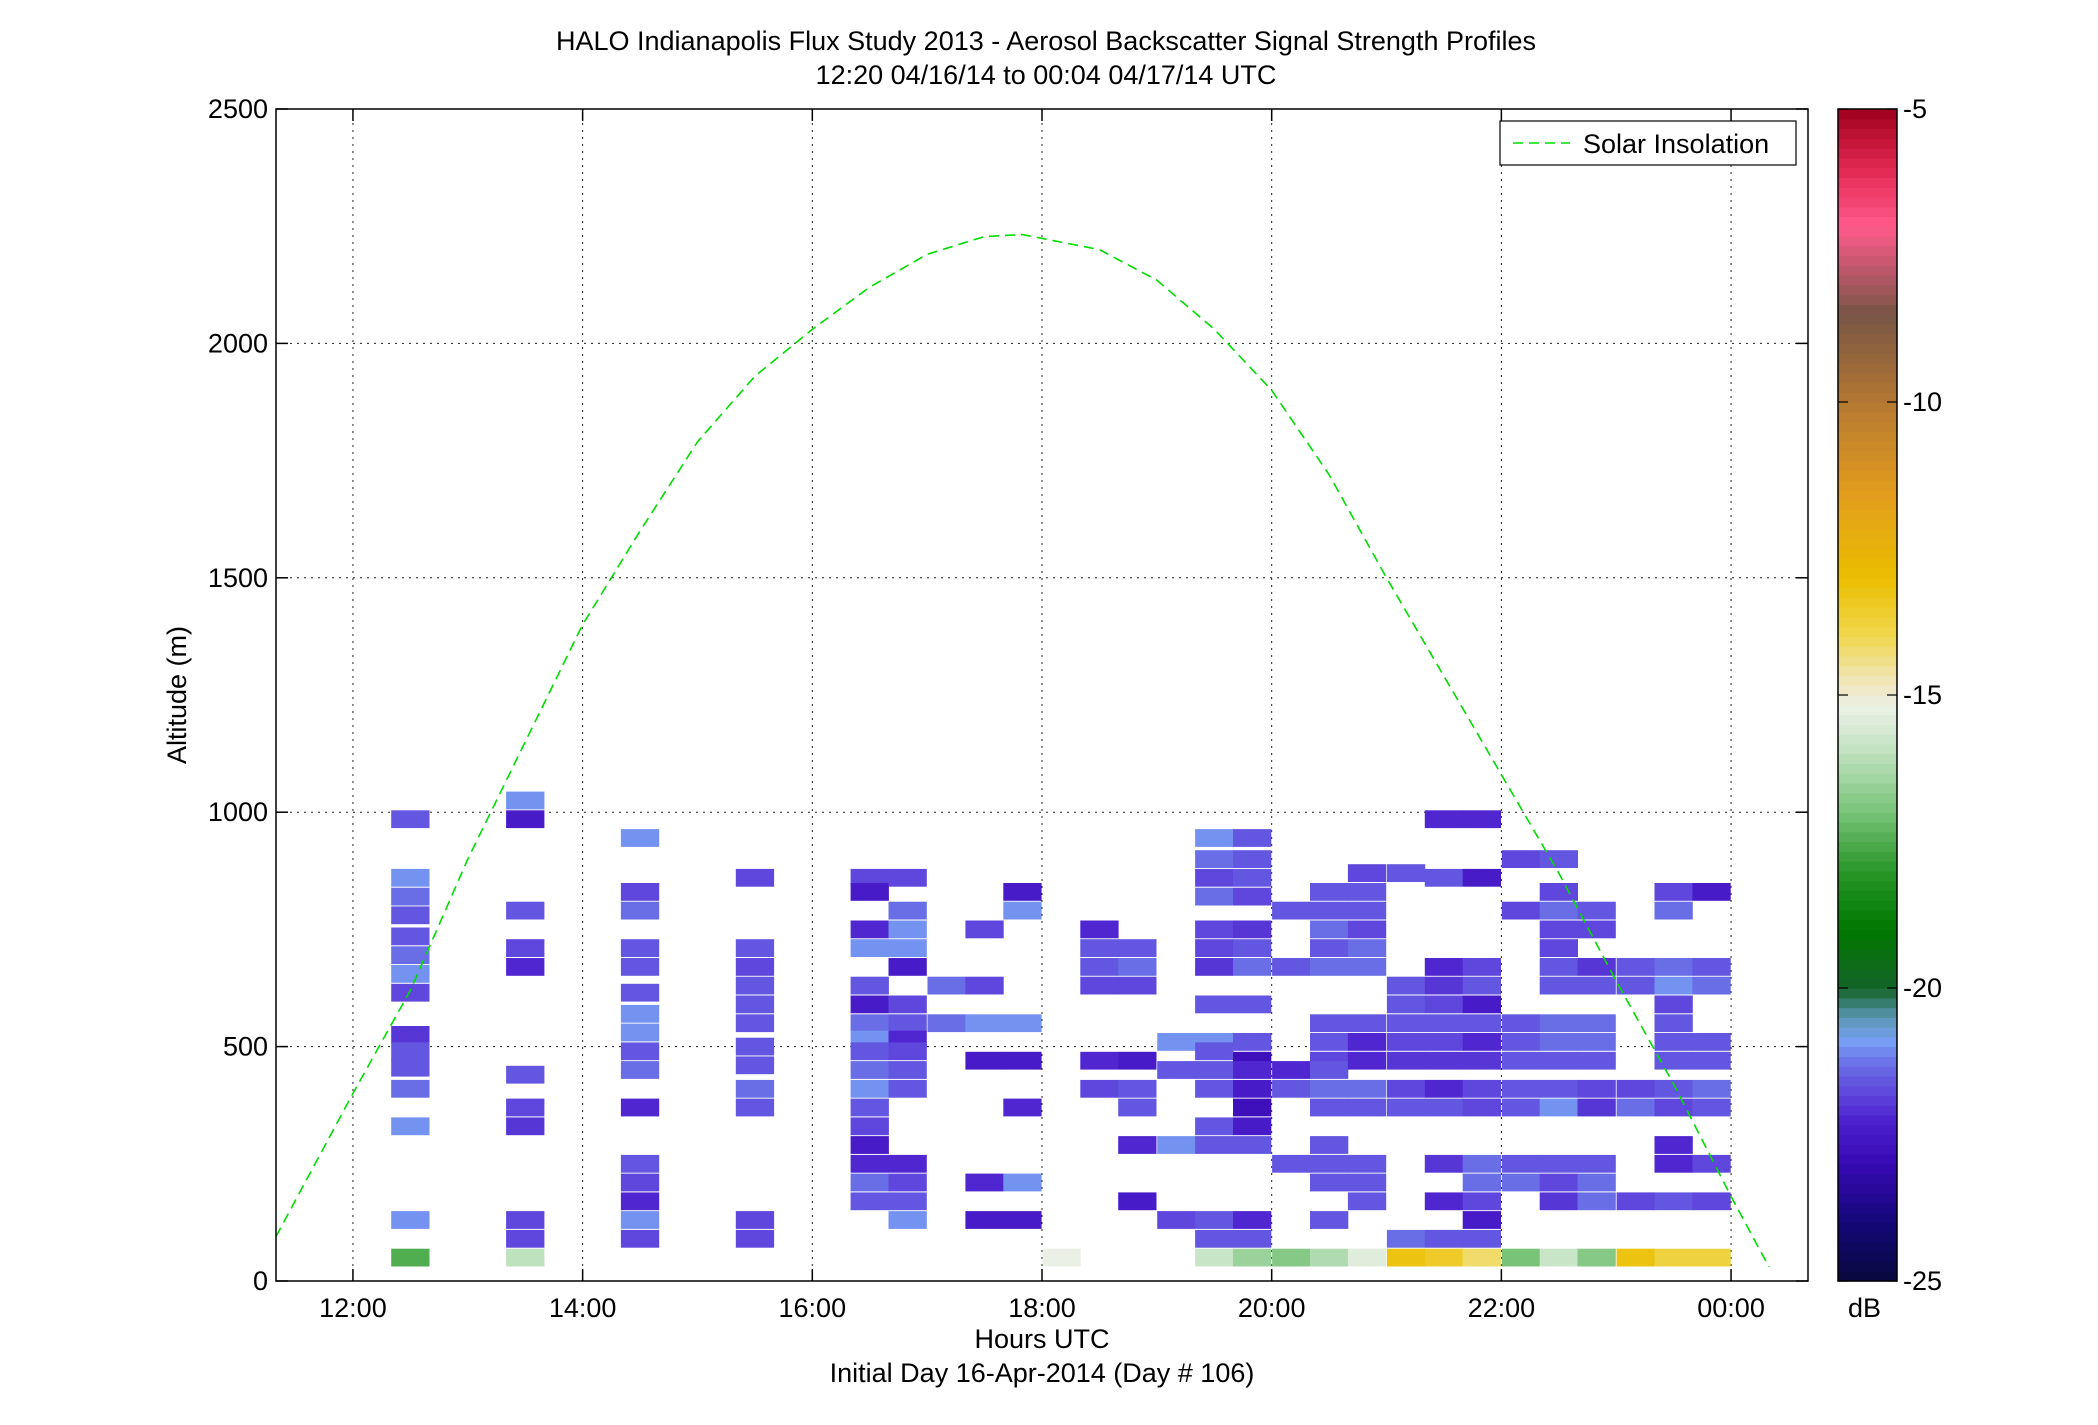  Describe the element at coordinates (1922, 1281) in the screenshot. I see `colorbar-tick-label: -25` at that location.